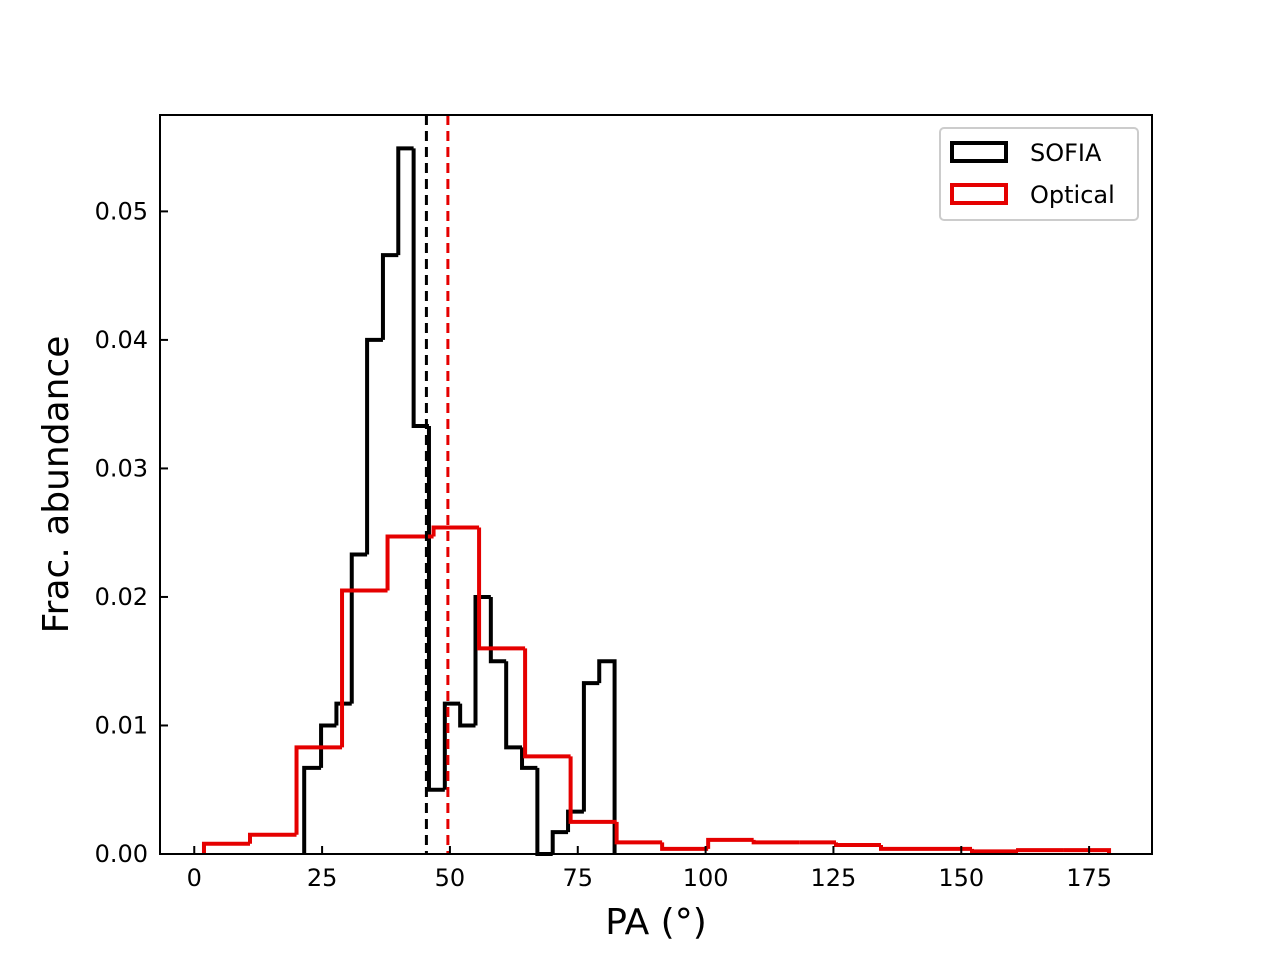 The width and height of the screenshot is (1280, 960). I want to click on legend: SOFIA Optical, so click(1039, 174).